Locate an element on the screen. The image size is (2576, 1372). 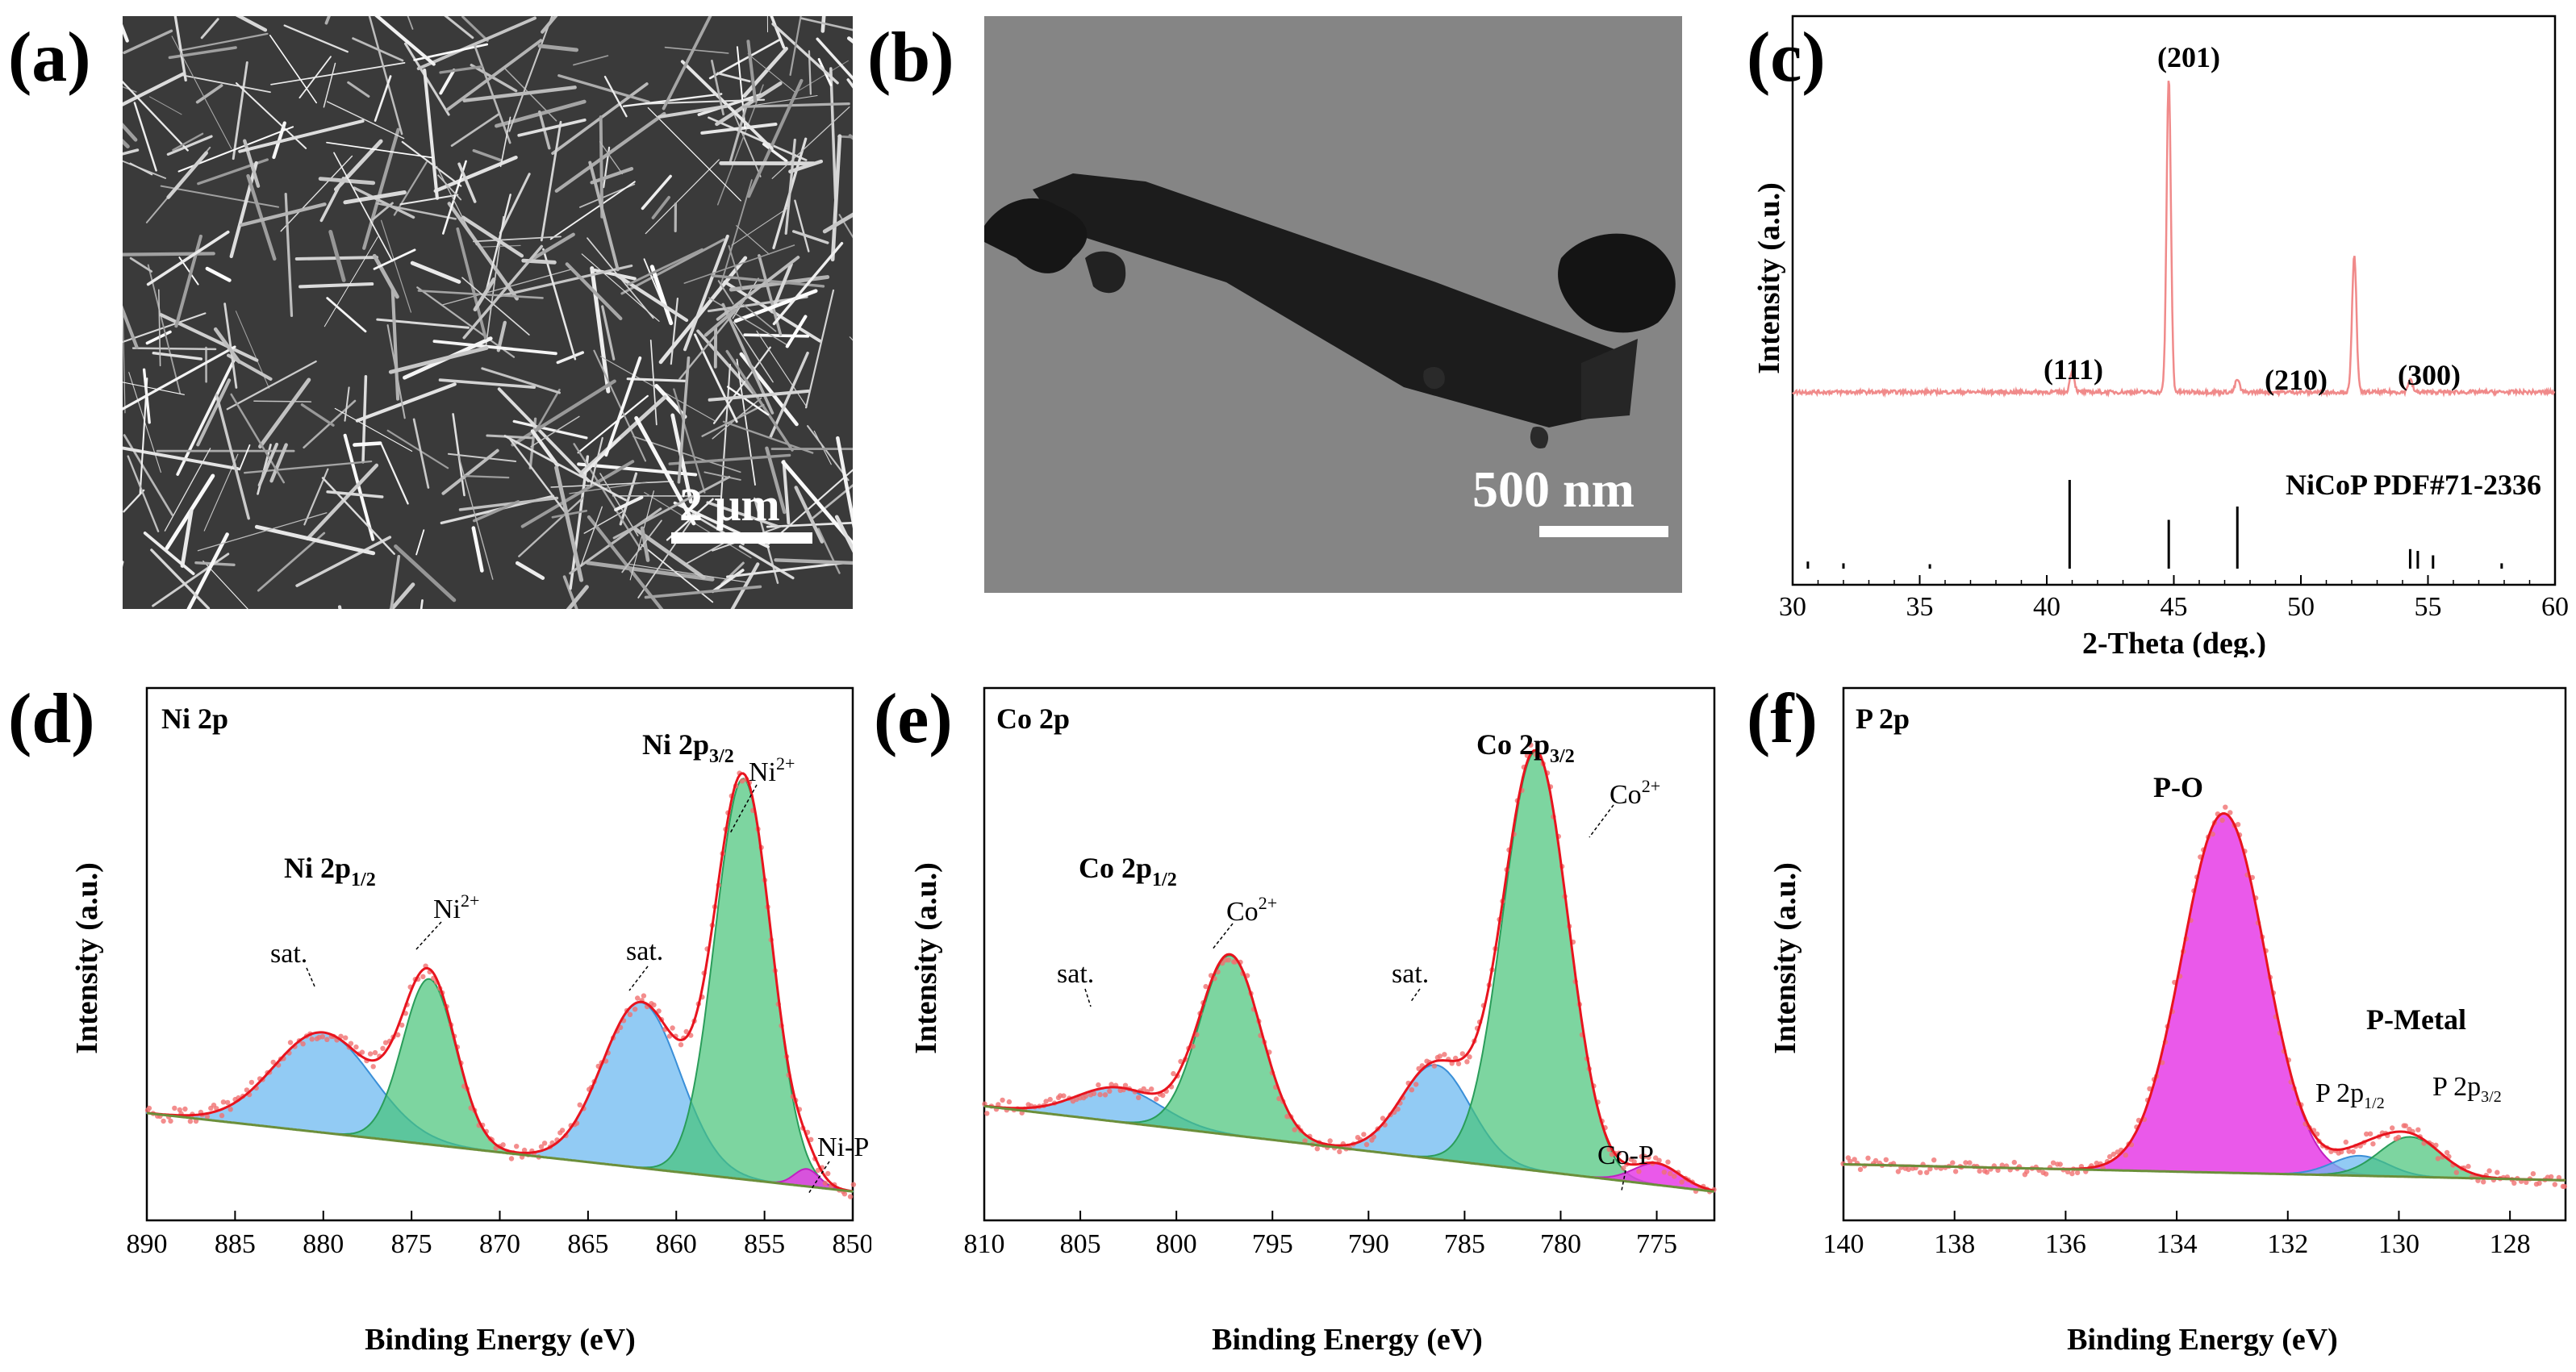
p-2p12-label: P 2p1/2 is located at coordinates (2350, 1095).